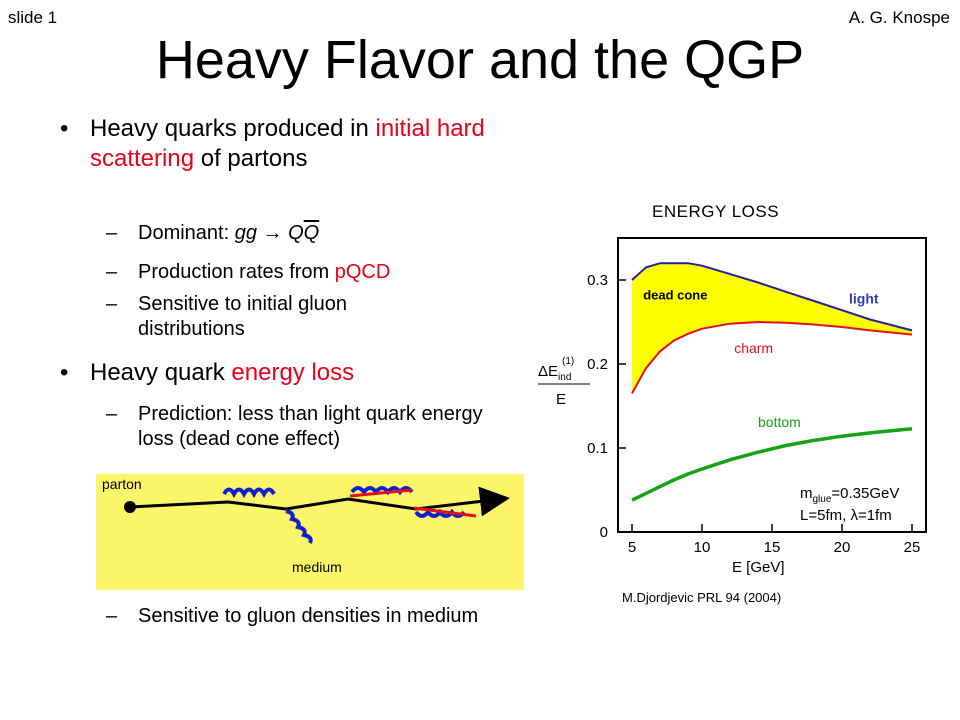 The height and width of the screenshot is (720, 960). I want to click on bullet-energy-loss: • Heavy quark energy loss, so click(285, 373).